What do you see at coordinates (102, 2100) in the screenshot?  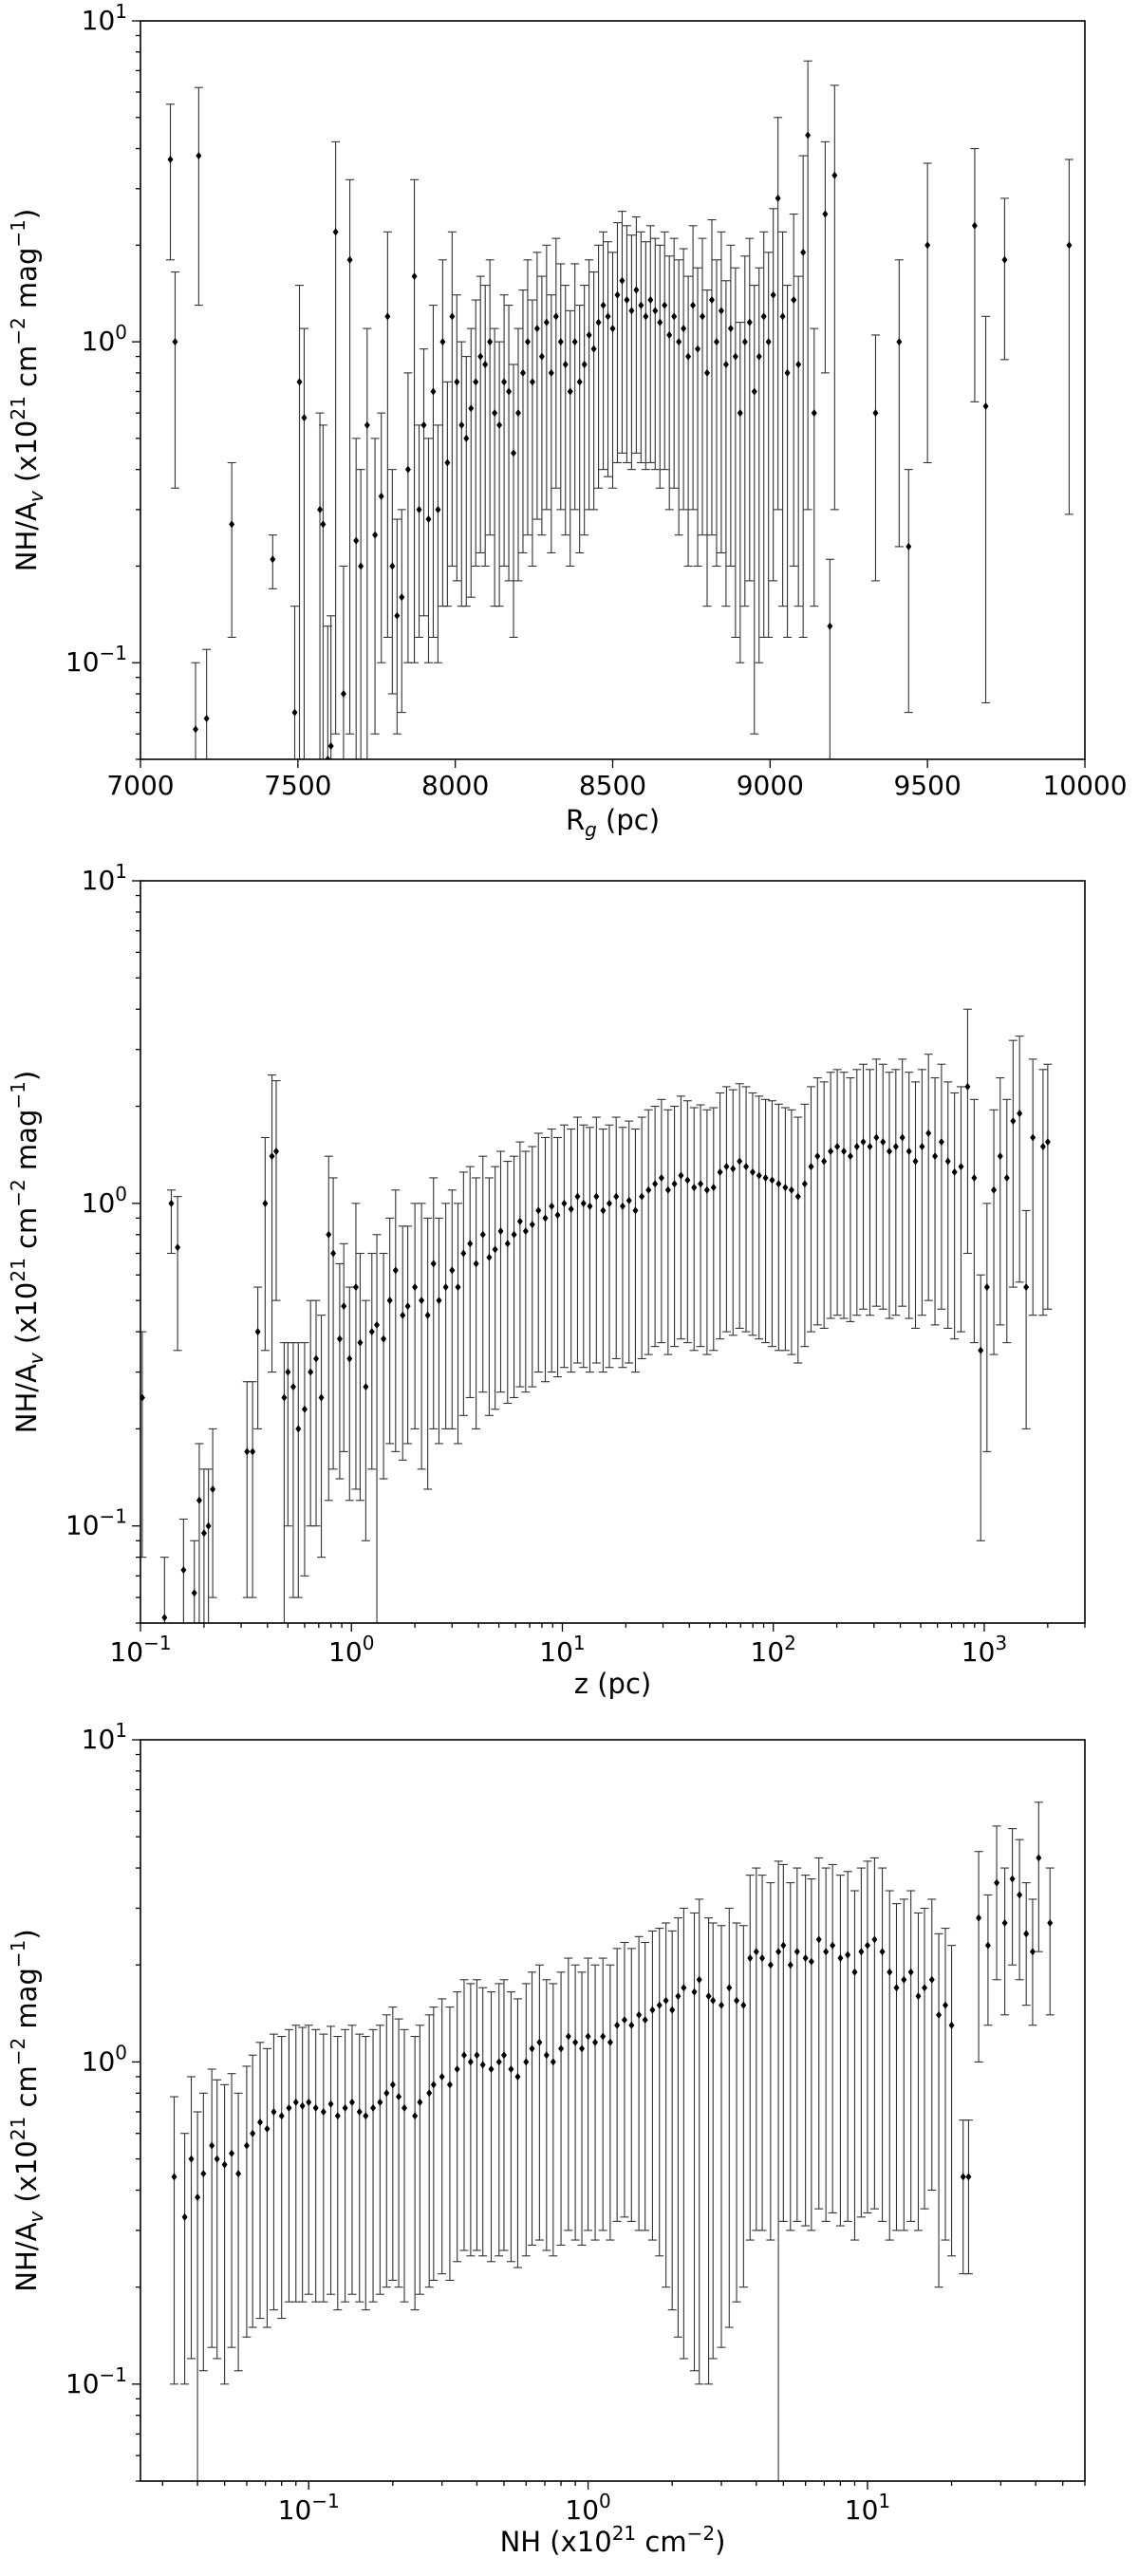 I see `y-axis: 10−1 100 101` at bounding box center [102, 2100].